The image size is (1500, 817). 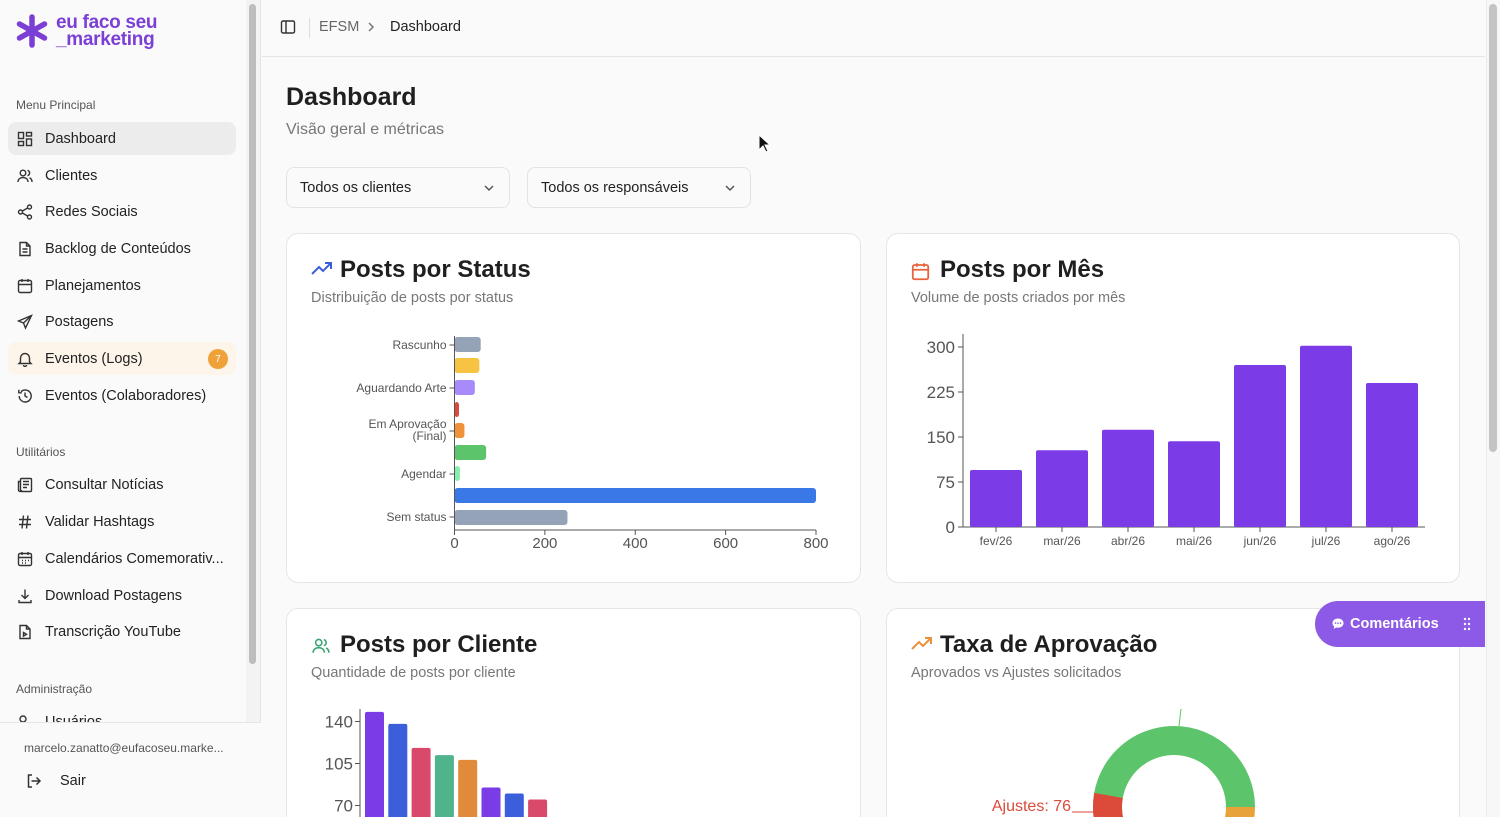 I want to click on status-y-tick-label: Sem status, so click(x=416, y=517).